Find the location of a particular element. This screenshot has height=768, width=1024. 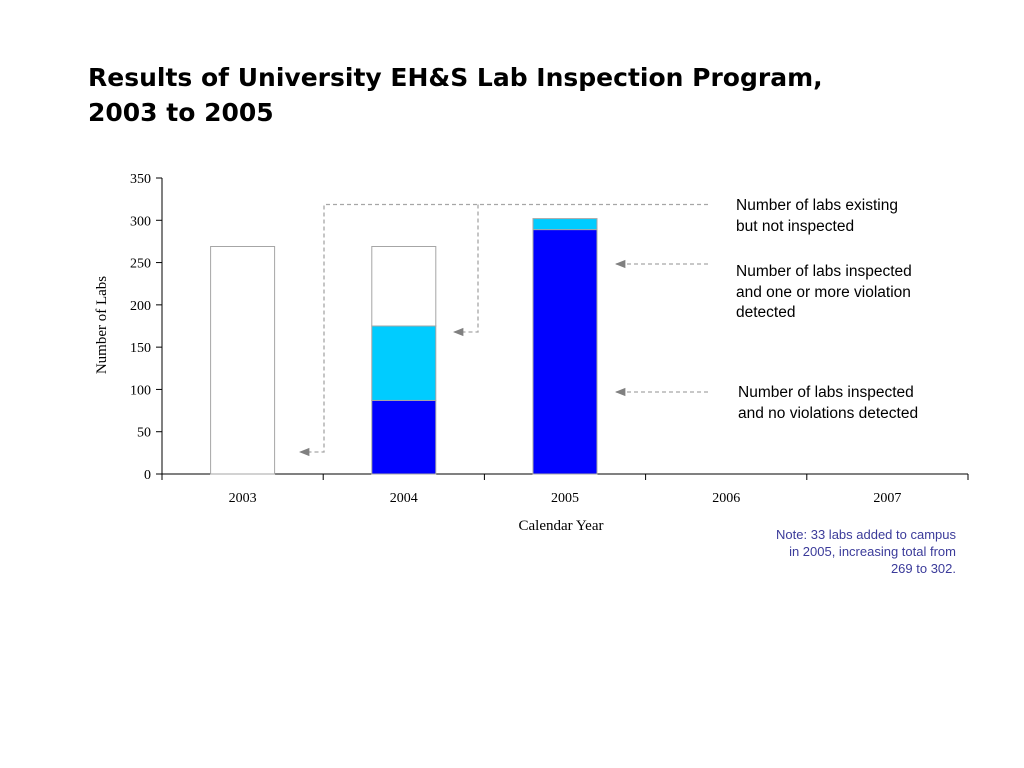

x-tick-label: 2003 is located at coordinates (243, 498).